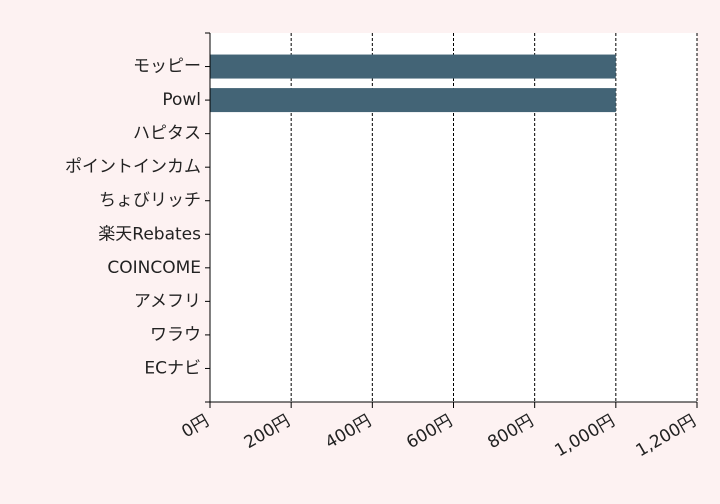 This screenshot has height=504, width=720. I want to click on y-tick-label: ワラウ, so click(175, 335).